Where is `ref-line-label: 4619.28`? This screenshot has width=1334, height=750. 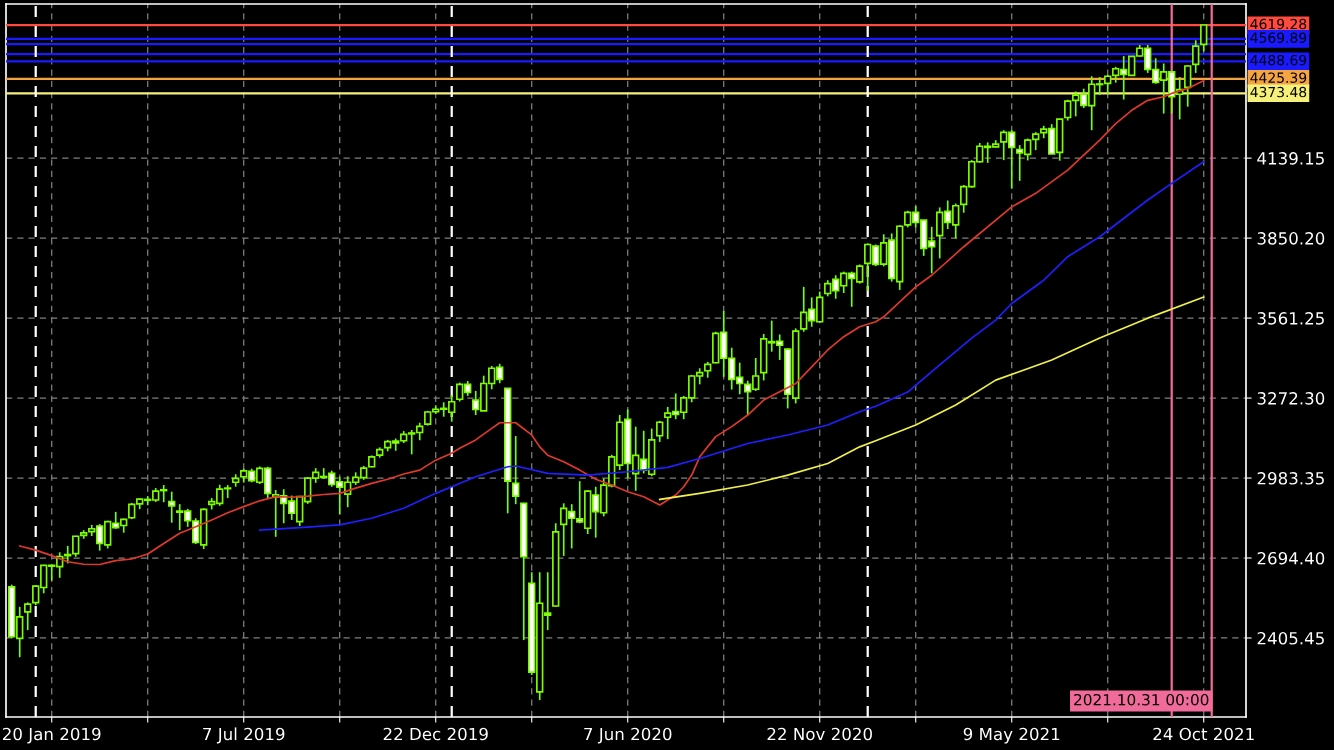
ref-line-label: 4619.28 is located at coordinates (1278, 24).